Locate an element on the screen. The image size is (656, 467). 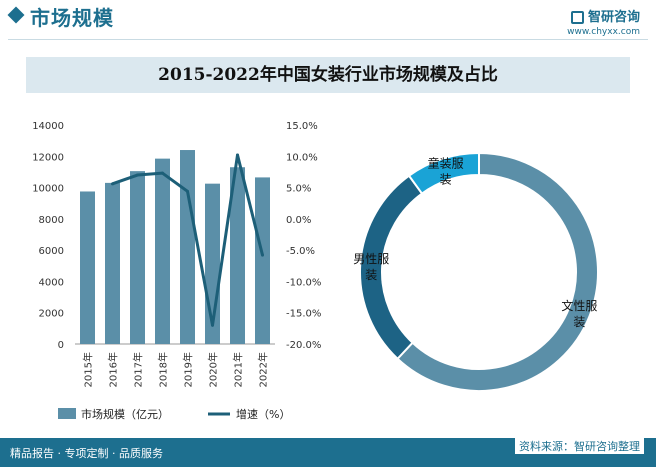
footer-tagline: 精品报告 · 专项定制 · 品质服务 is located at coordinates (86, 453).